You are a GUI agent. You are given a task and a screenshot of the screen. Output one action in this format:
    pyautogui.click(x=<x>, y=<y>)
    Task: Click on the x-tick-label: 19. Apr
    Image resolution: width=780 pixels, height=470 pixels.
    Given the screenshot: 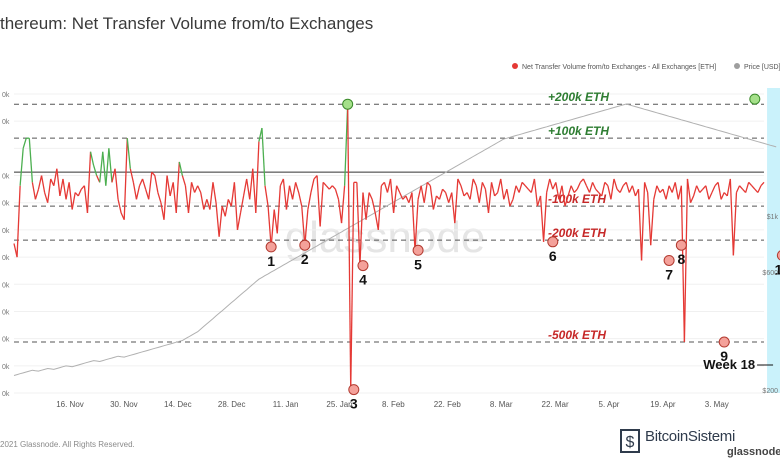 What is the action you would take?
    pyautogui.click(x=663, y=404)
    